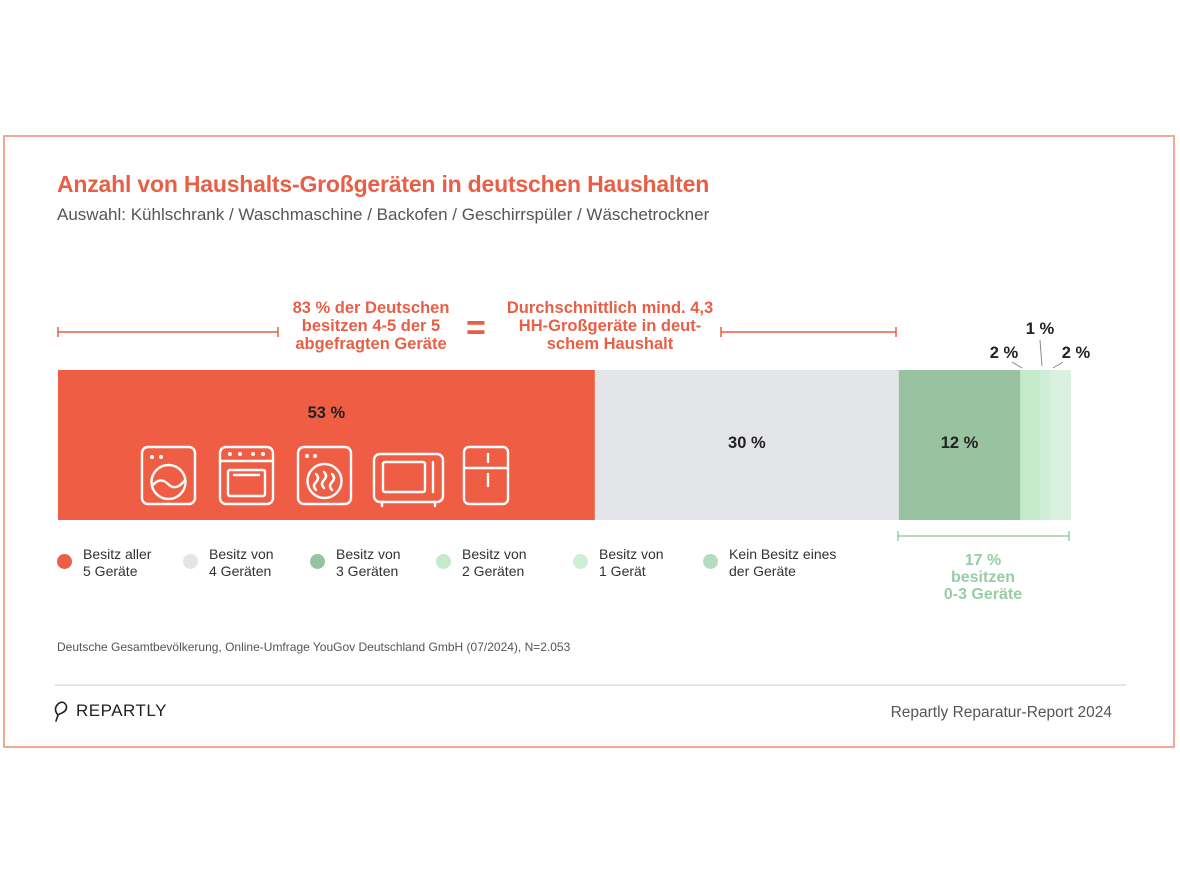  What do you see at coordinates (371, 308) in the screenshot?
I see `callout-left-line1: 83 % der Deutschen` at bounding box center [371, 308].